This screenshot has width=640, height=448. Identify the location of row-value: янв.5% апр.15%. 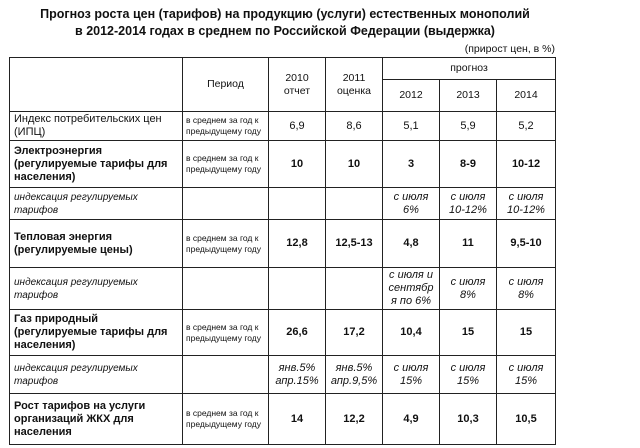
(297, 374).